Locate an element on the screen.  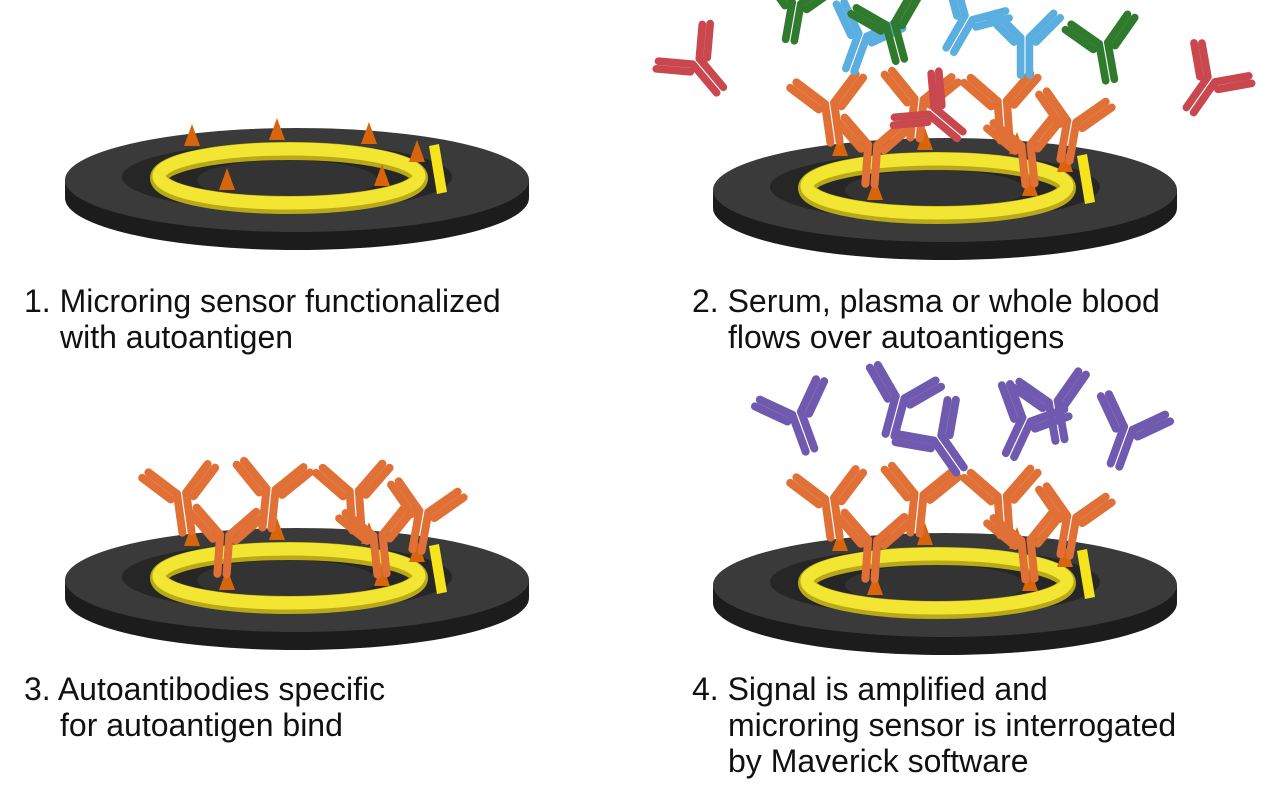
caption-line: 3. Autoantibodies specific is located at coordinates (205, 689).